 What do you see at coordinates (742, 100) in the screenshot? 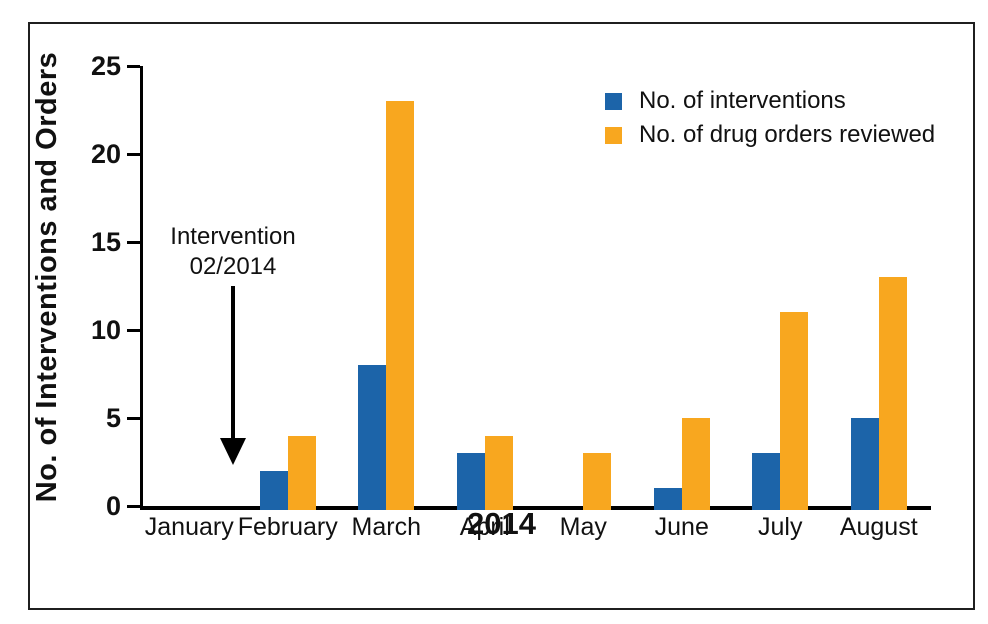
I see `legend-label-interventions: No. of interventions` at bounding box center [742, 100].